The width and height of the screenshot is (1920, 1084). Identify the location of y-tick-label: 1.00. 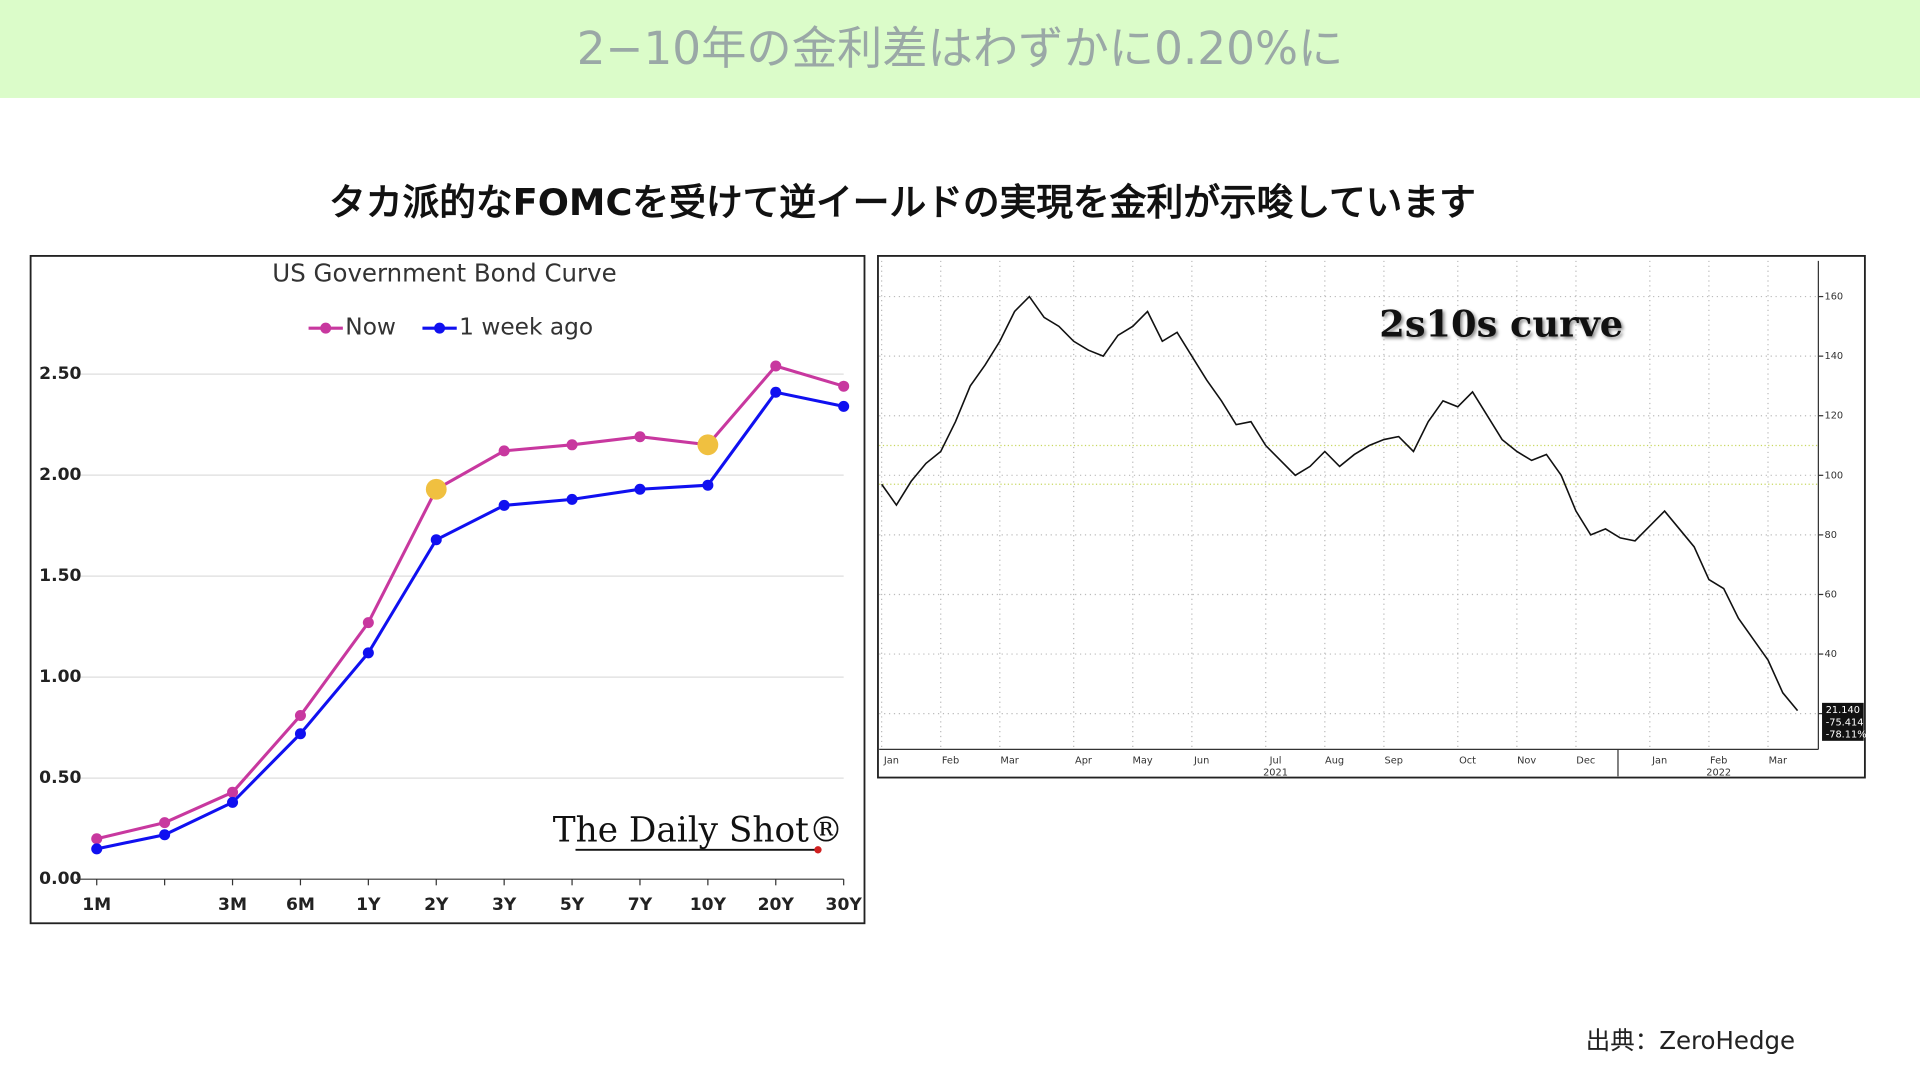
(60, 677).